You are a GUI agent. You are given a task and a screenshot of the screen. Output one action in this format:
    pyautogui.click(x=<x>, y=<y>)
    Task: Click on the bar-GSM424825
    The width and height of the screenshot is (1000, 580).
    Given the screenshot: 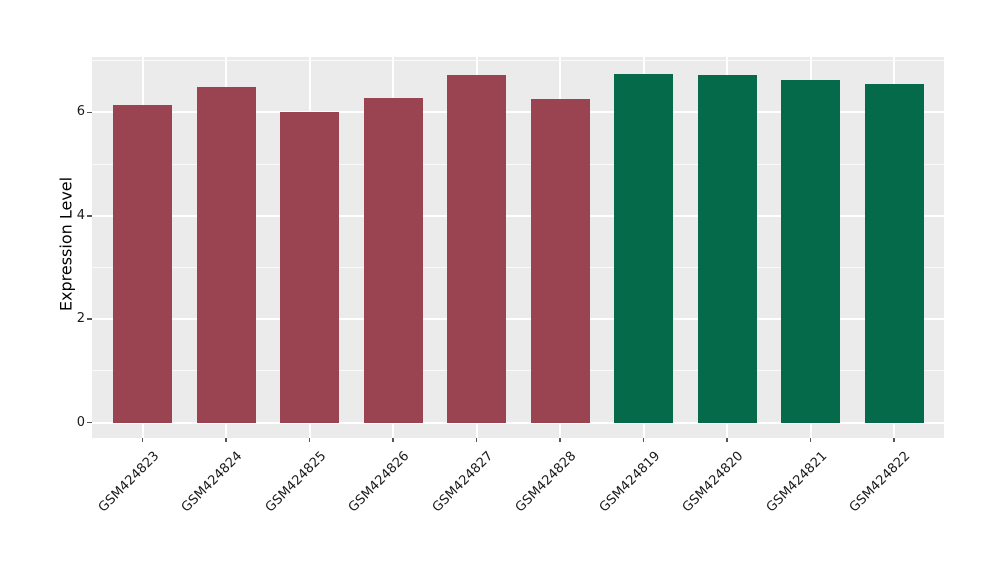 What is the action you would take?
    pyautogui.click(x=309, y=267)
    